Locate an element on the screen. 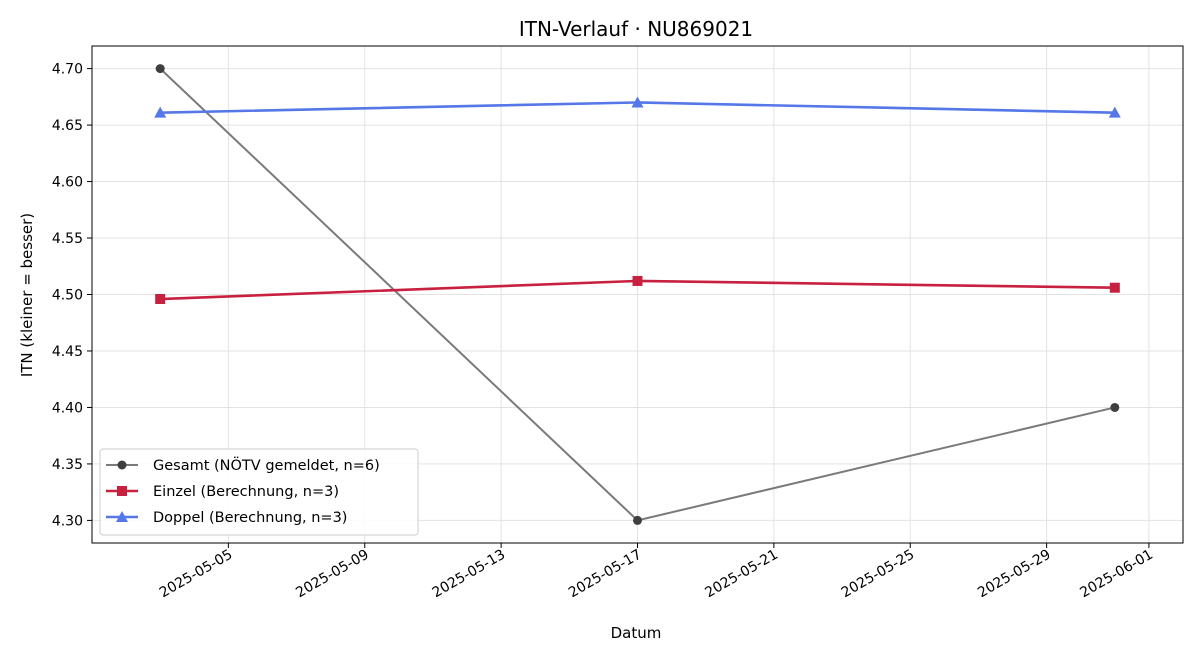 This screenshot has width=1200, height=660. x-tick-label: 2025-05-05 is located at coordinates (196, 574).